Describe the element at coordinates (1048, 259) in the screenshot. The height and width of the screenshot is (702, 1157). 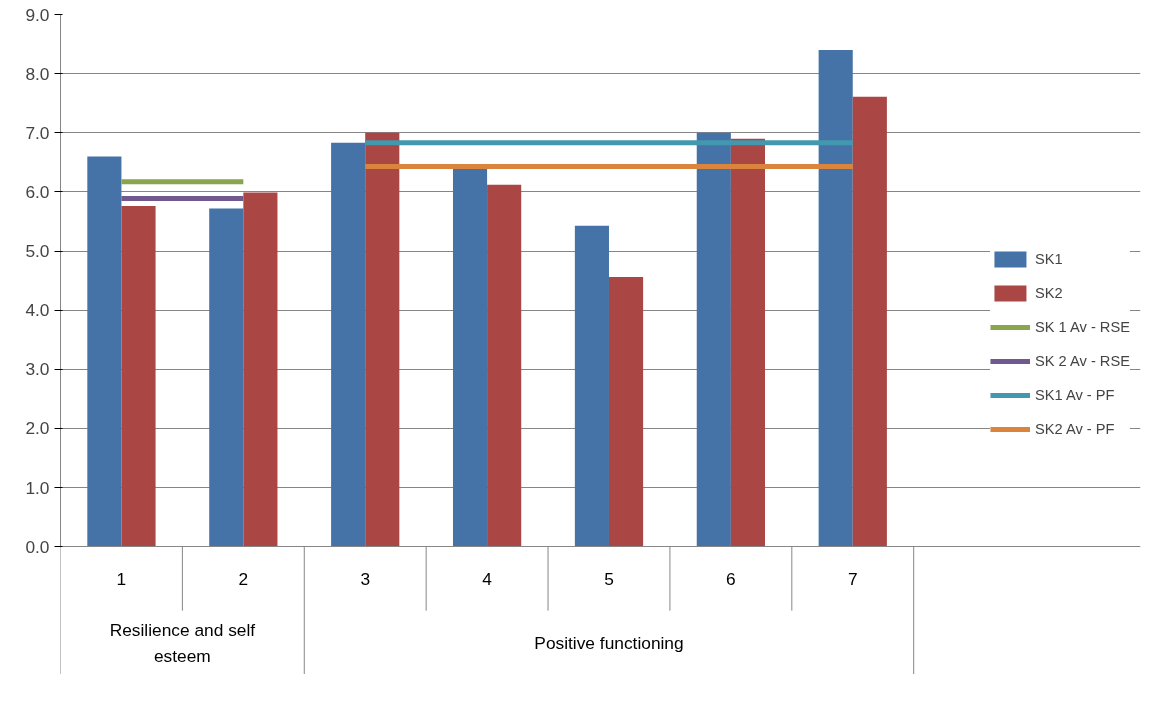
I see `legend-label: SK1` at that location.